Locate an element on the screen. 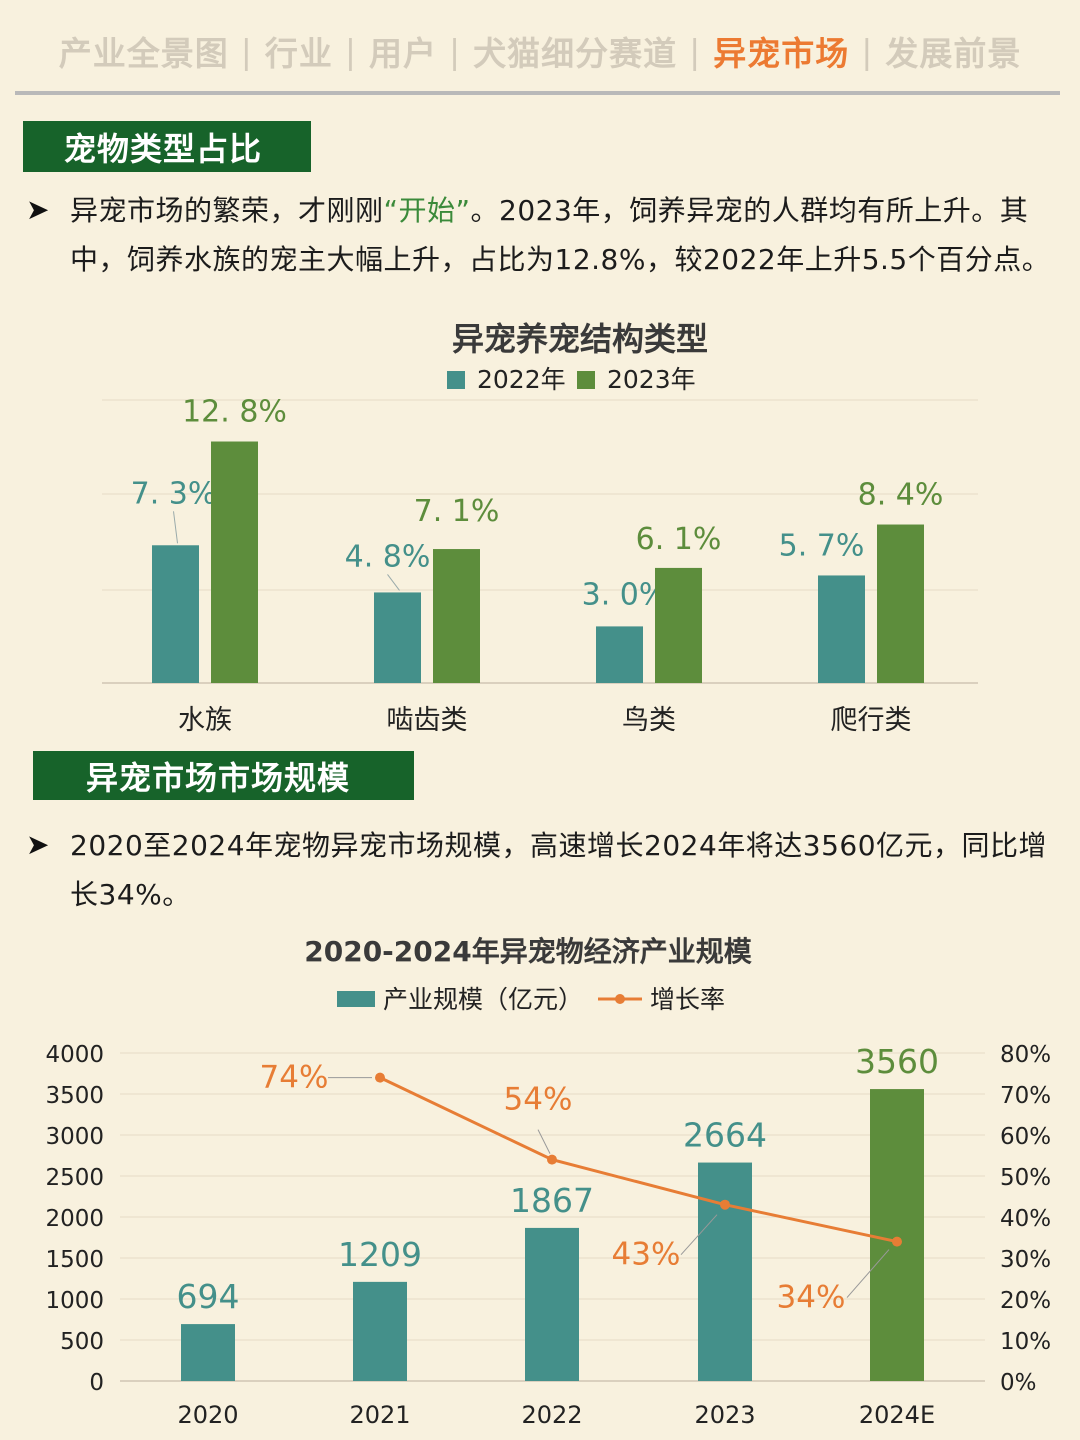  section-header-pet-type: 宠物类型占比 is located at coordinates (167, 146).